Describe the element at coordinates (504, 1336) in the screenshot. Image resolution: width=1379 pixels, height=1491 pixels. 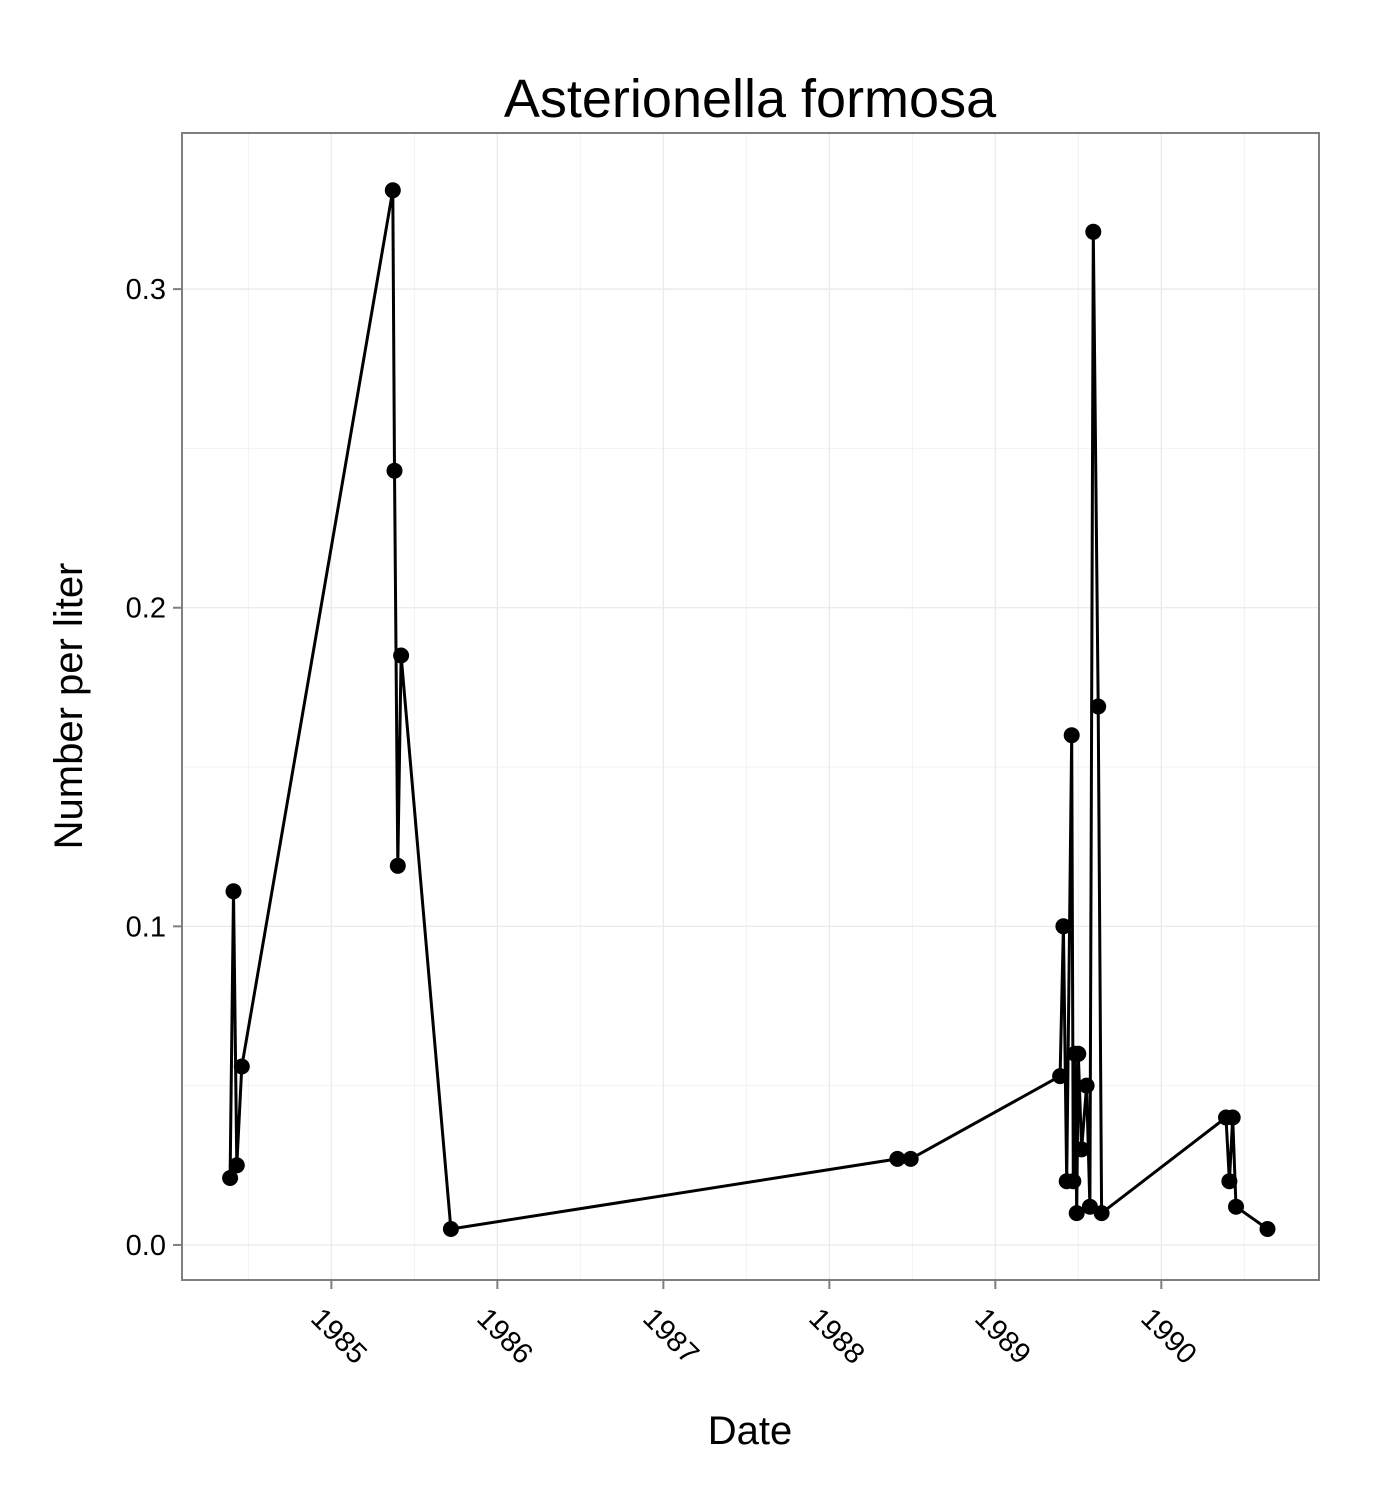
I see `x-tick-label: 1986` at that location.